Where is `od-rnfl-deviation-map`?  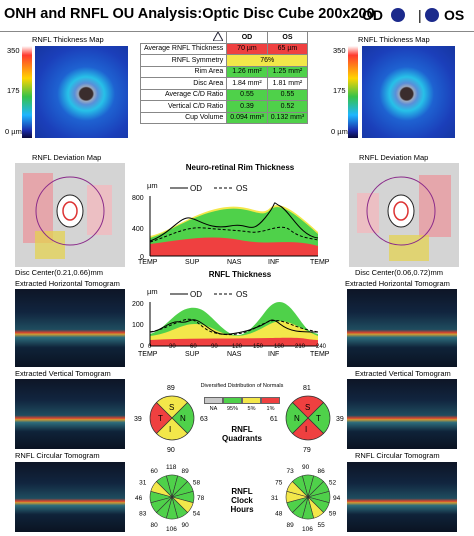
od-rnfl-deviation-map is located at coordinates (70, 215).